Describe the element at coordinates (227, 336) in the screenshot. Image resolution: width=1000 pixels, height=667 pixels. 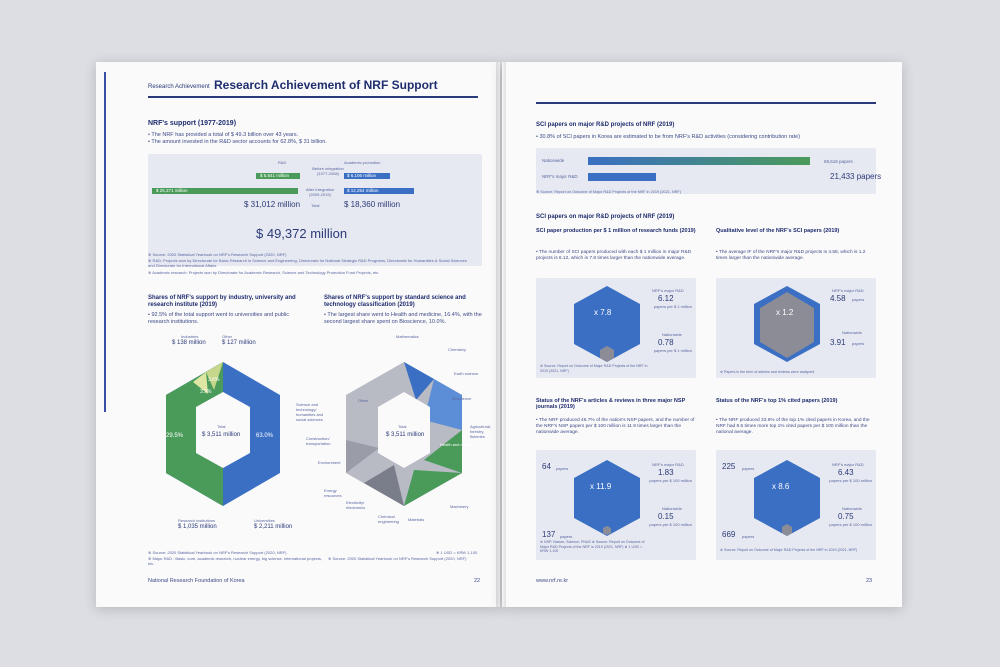
I see `hex1-other: Other` at that location.